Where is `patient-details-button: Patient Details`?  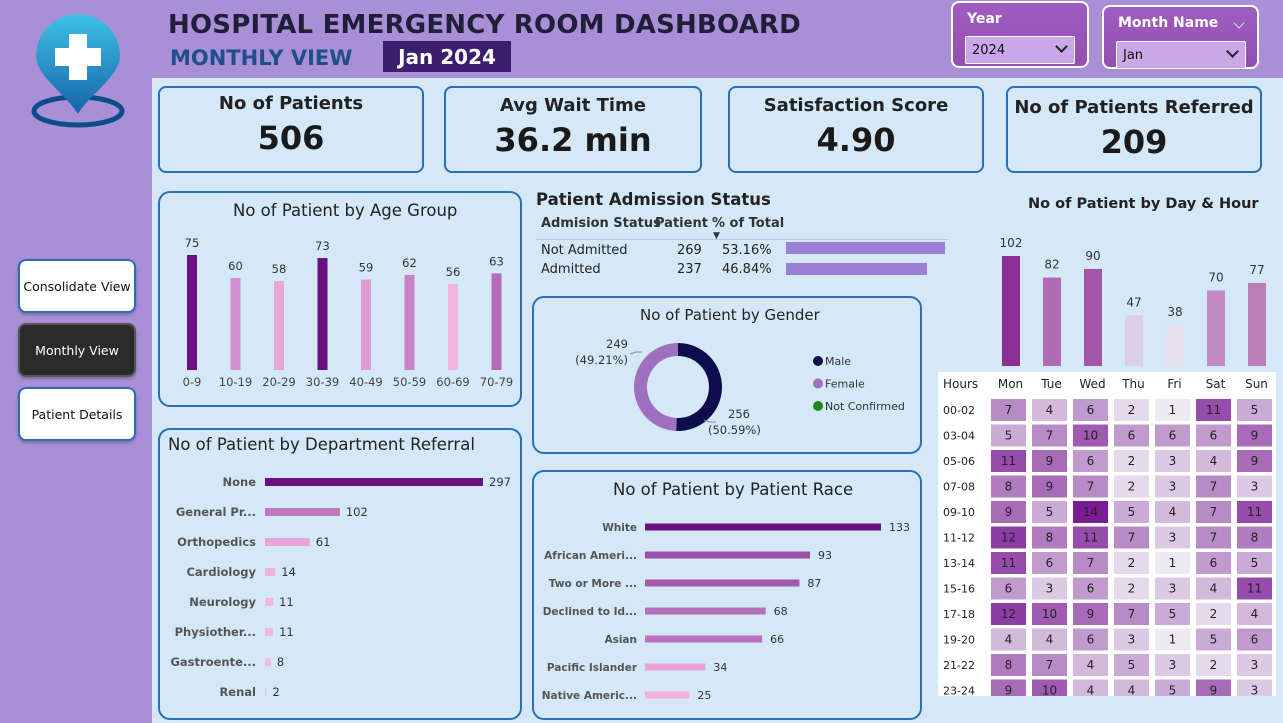
patient-details-button: Patient Details is located at coordinates (77, 414).